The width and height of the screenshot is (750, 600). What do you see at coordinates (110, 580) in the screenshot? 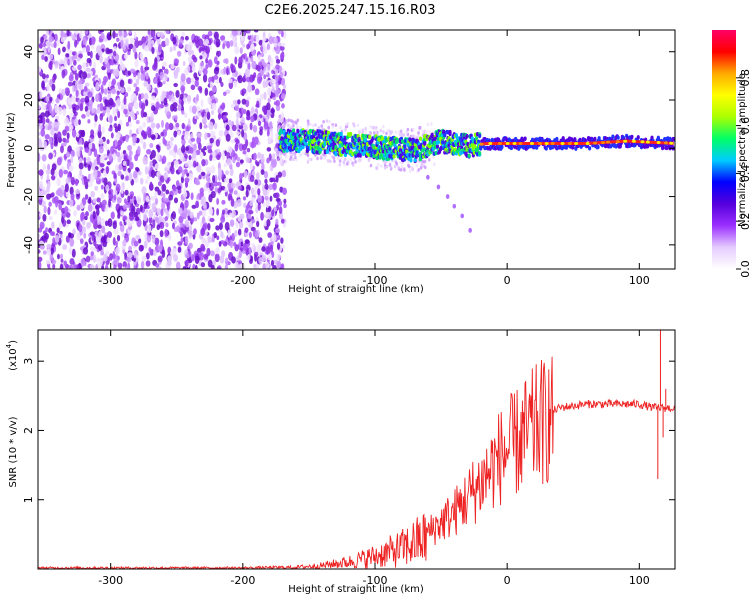
I see `snr-xtick-label: -300` at bounding box center [110, 580].